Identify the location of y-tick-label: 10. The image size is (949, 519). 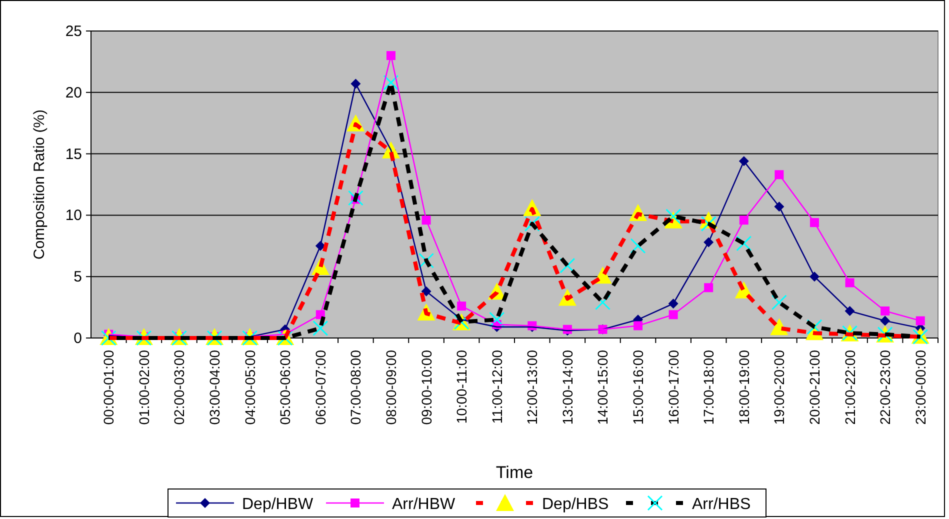
(73, 215).